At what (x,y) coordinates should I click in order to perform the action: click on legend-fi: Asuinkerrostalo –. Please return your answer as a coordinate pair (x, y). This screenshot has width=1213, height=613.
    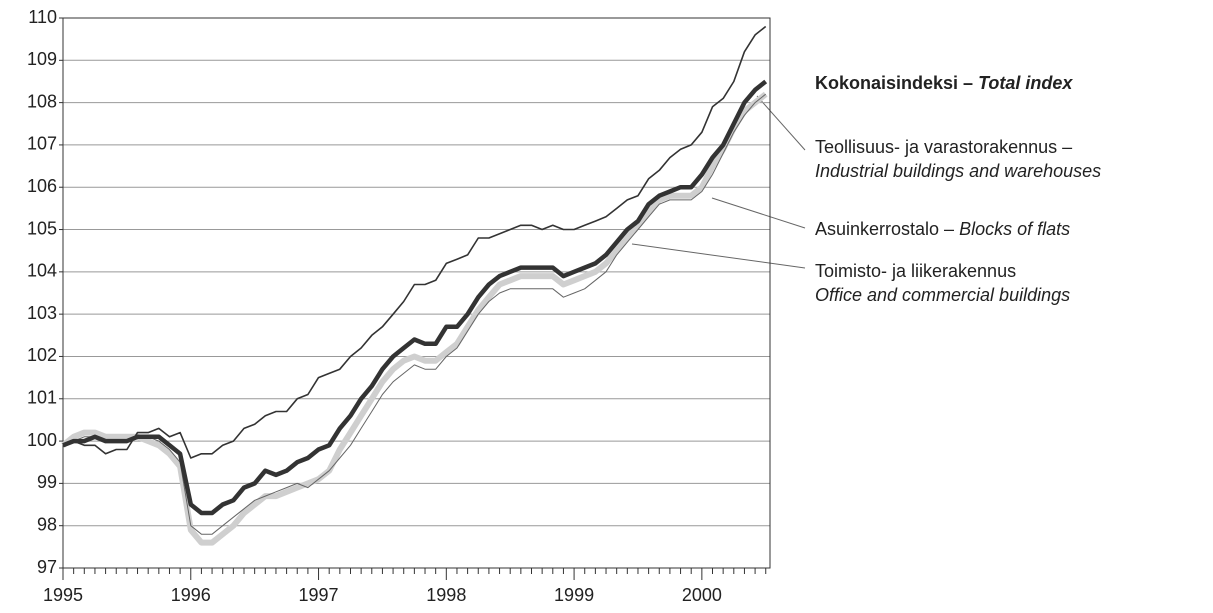
    Looking at the image, I should click on (884, 229).